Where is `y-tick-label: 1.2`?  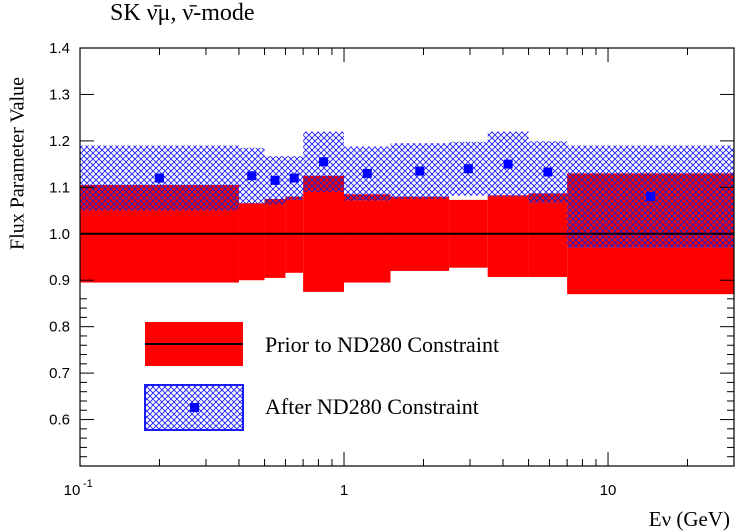 y-tick-label: 1.2 is located at coordinates (59, 141).